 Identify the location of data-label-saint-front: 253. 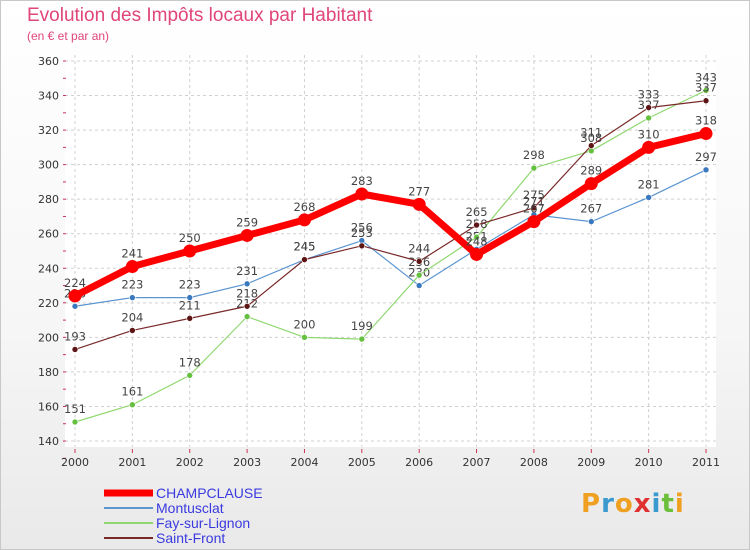
(362, 233).